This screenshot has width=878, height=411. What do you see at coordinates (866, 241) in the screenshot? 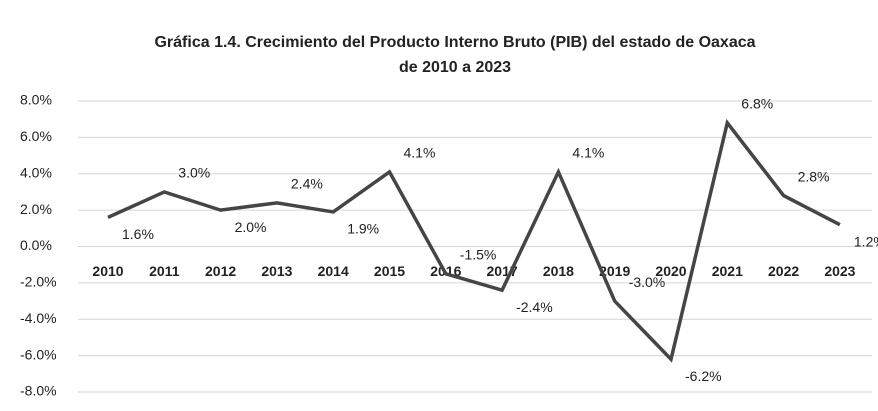
I see `data-label: 1.2%` at bounding box center [866, 241].